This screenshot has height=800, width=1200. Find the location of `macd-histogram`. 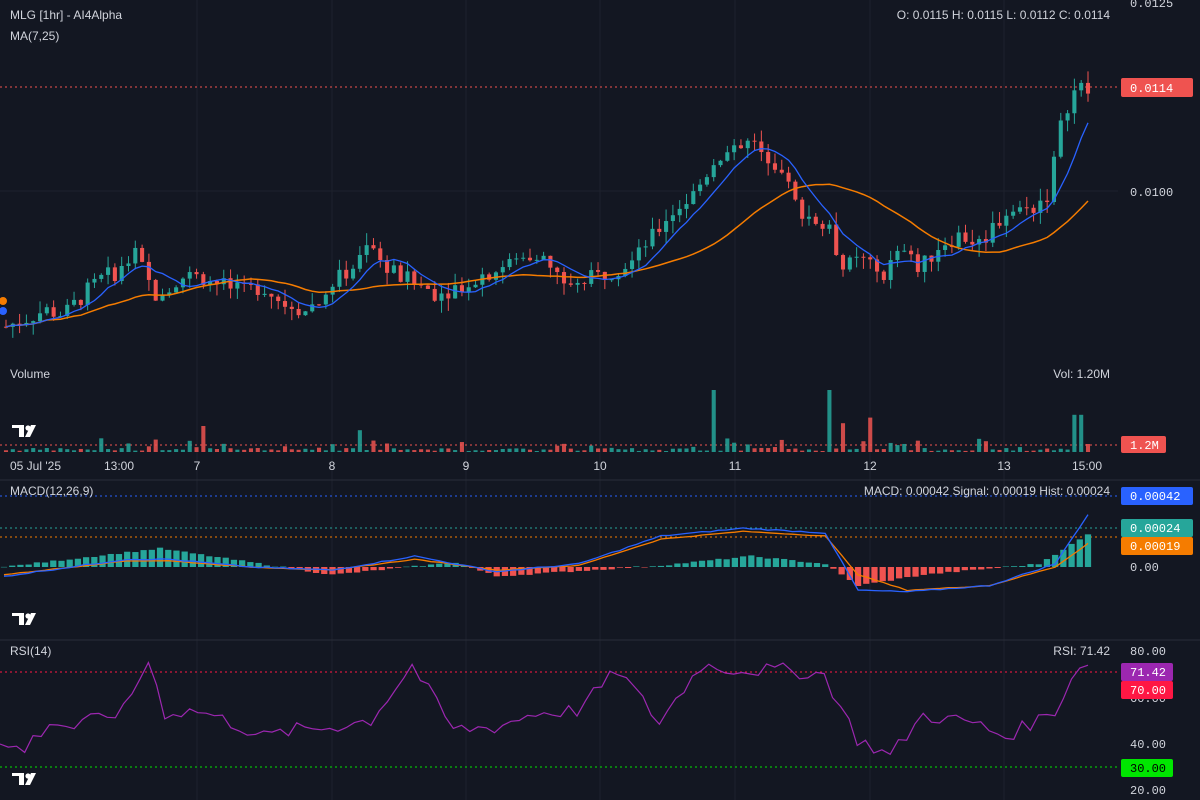

macd-histogram is located at coordinates (546, 560).